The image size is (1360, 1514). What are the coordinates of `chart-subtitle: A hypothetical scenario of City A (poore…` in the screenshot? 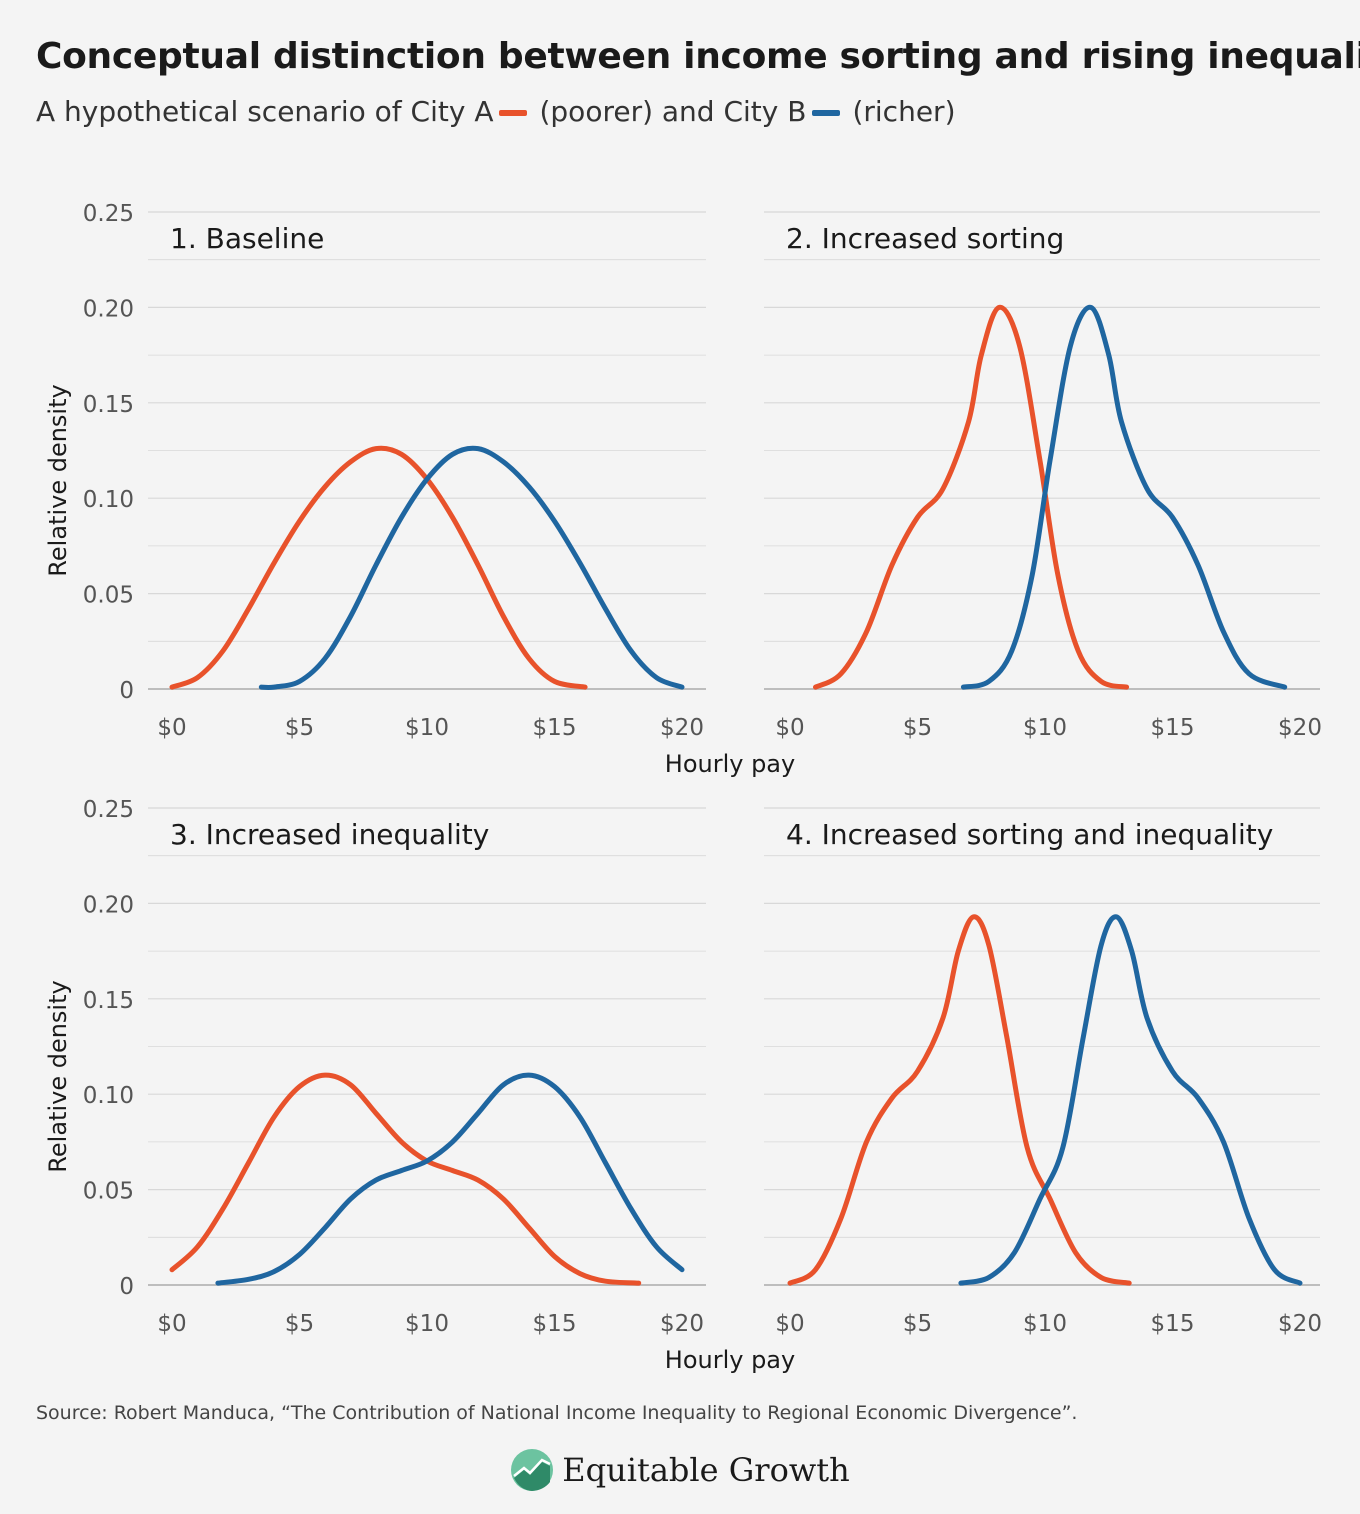 It's located at (496, 111).